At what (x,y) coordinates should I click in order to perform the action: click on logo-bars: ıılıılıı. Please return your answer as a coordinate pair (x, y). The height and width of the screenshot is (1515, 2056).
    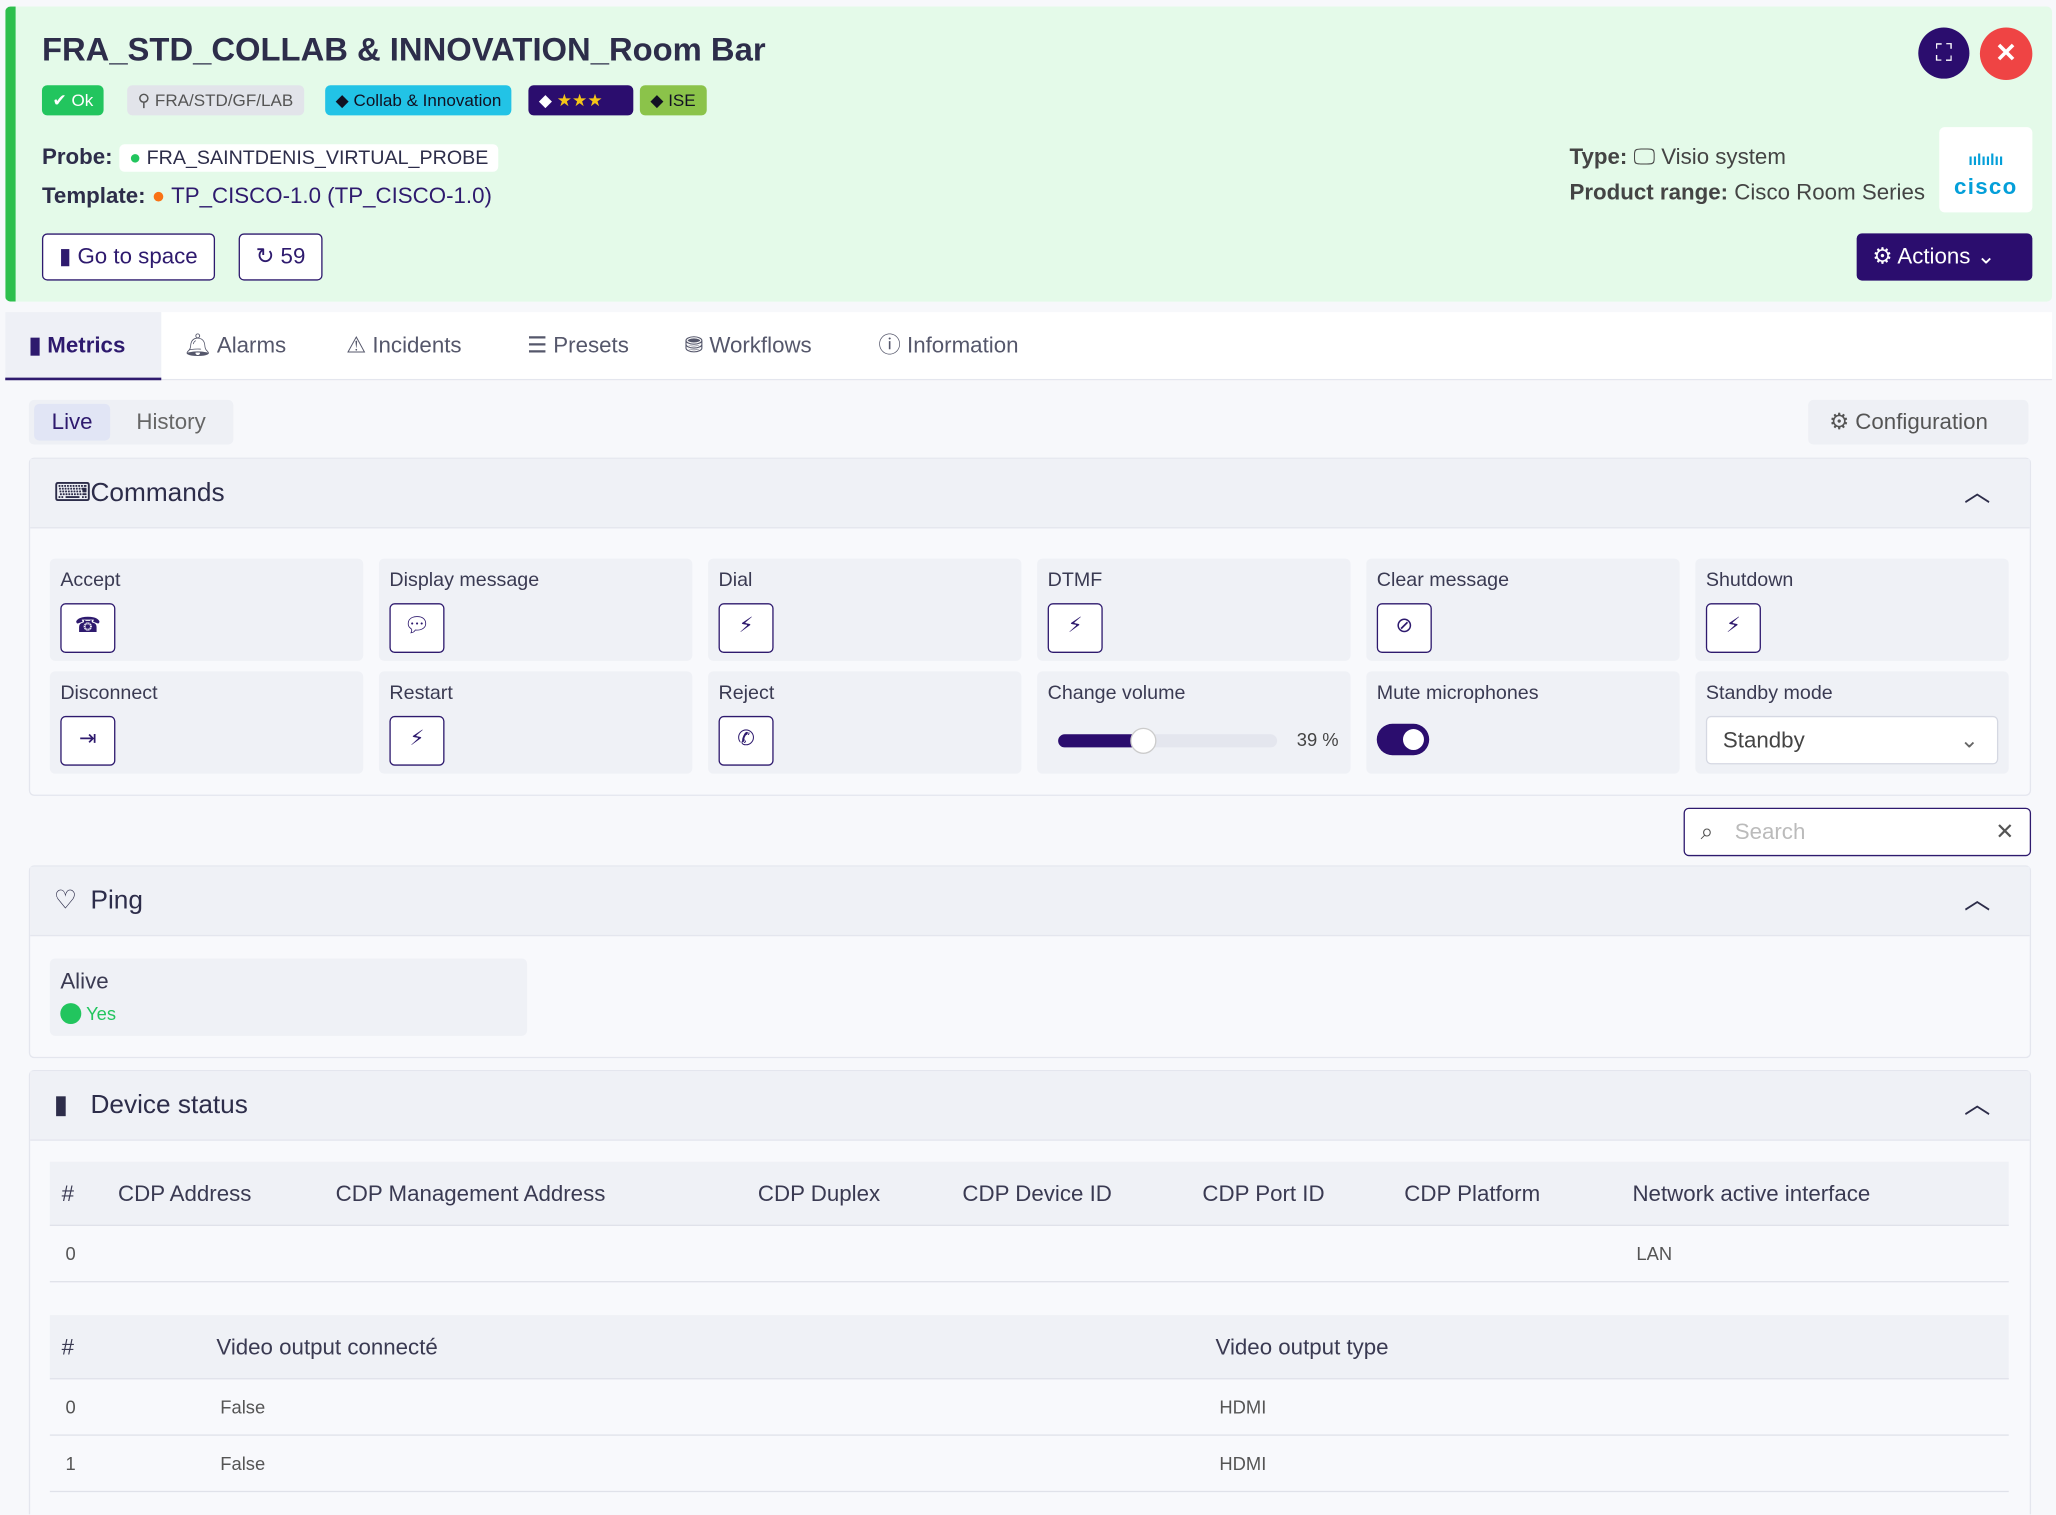
    Looking at the image, I should click on (1986, 160).